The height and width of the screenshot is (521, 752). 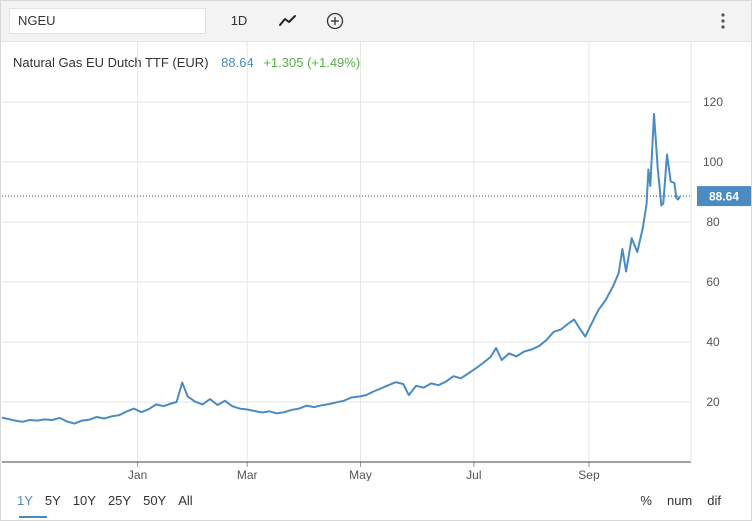 I want to click on last-price-label: 88.64, so click(x=724, y=197).